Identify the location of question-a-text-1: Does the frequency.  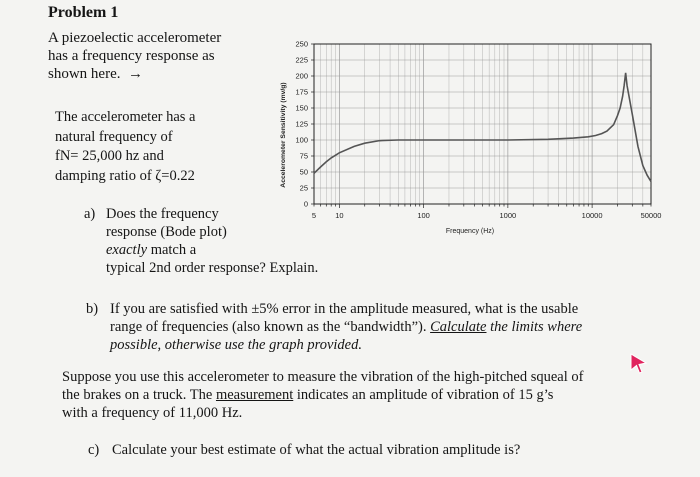
(162, 214).